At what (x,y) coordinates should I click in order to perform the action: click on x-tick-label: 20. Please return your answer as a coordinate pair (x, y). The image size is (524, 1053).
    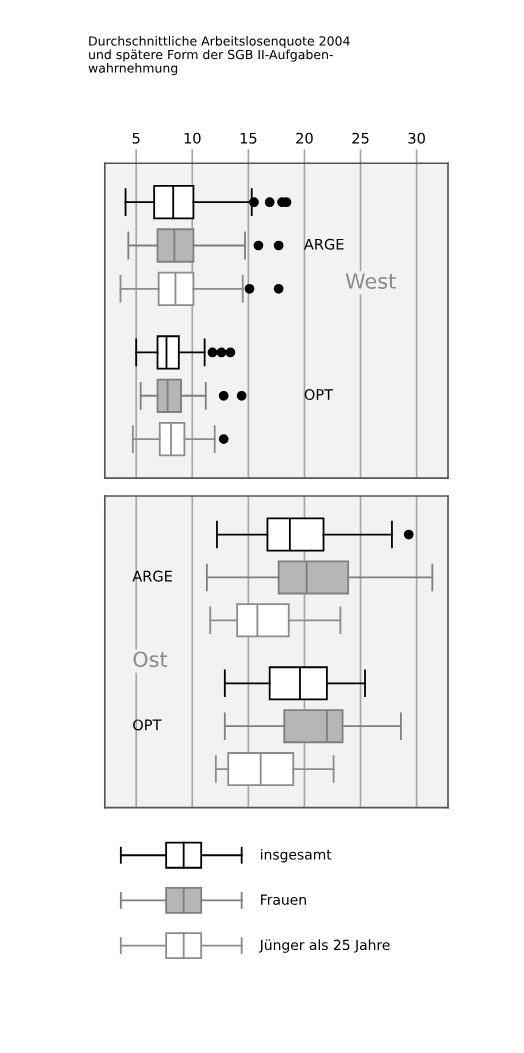
    Looking at the image, I should click on (304, 138).